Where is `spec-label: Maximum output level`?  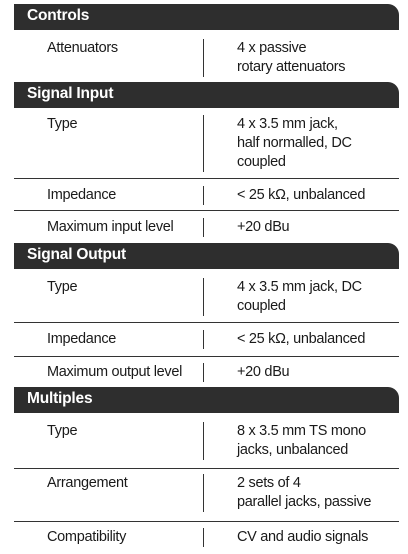 spec-label: Maximum output level is located at coordinates (109, 372).